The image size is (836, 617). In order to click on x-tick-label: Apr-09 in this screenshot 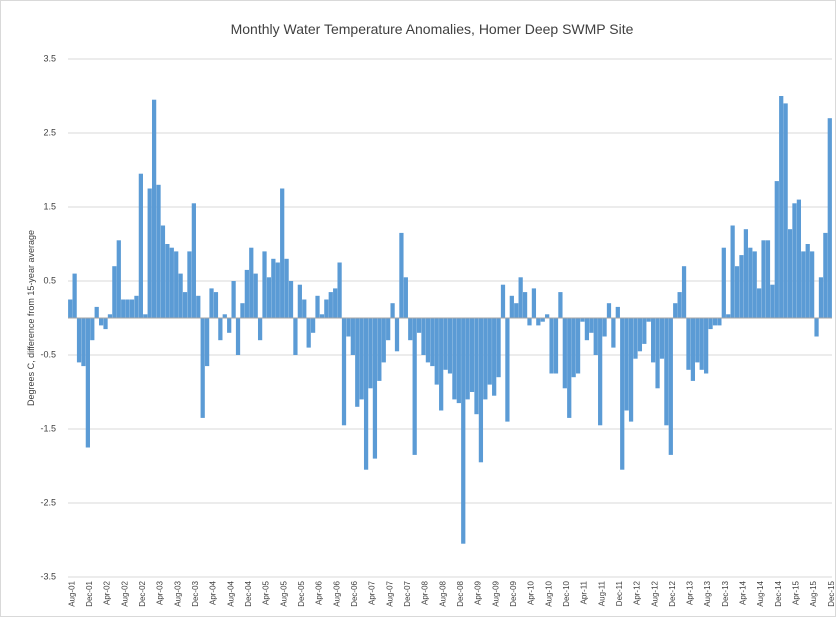, I will do `click(478, 592)`.